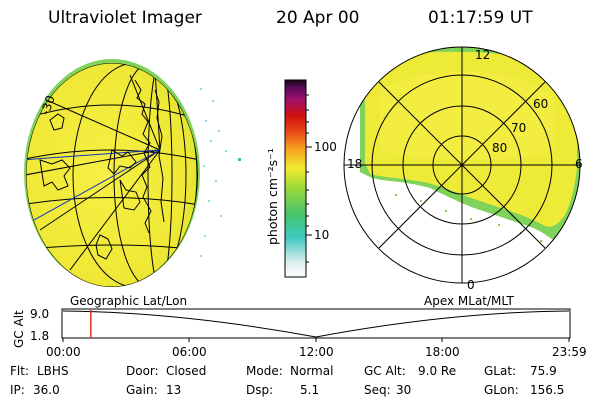 The image size is (600, 400). What do you see at coordinates (469, 301) in the screenshot?
I see `timeline-right-title: Apex MLat/MLT` at bounding box center [469, 301].